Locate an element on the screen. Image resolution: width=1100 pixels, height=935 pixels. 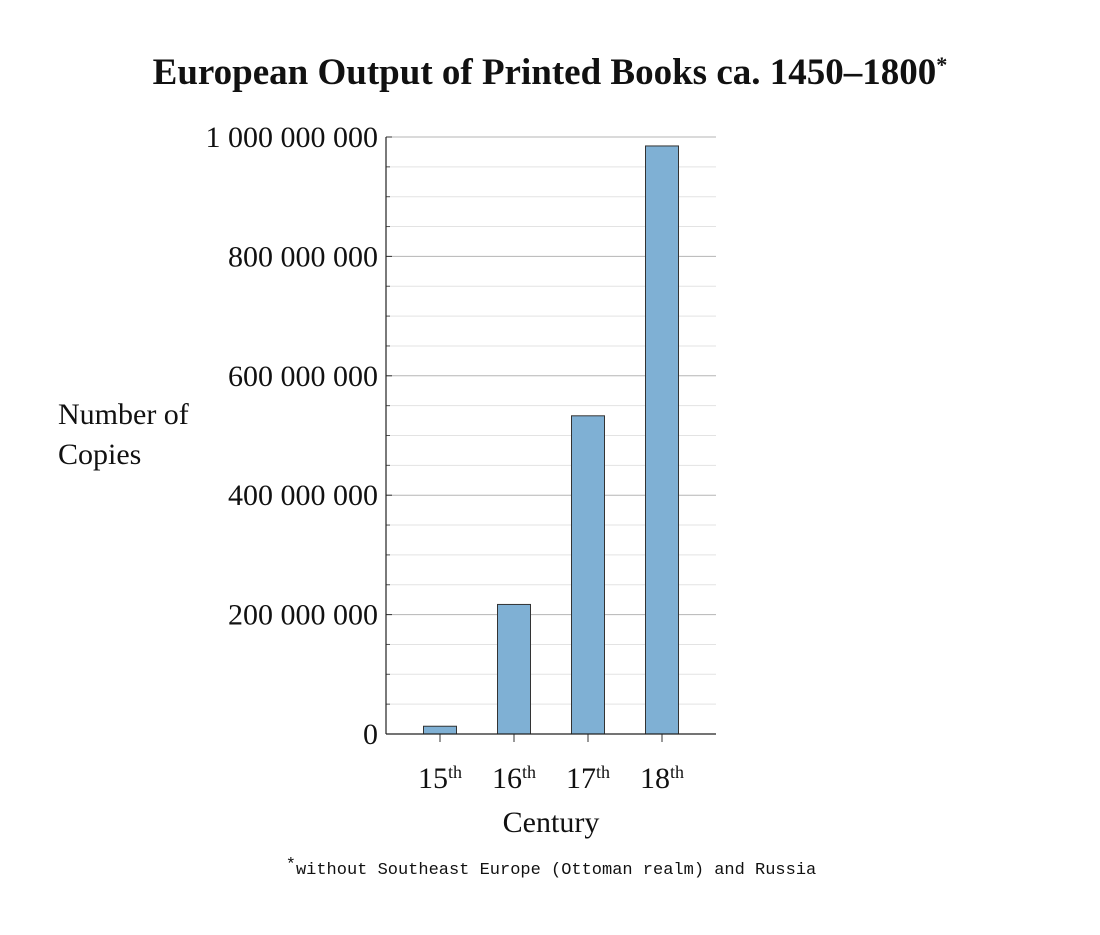
x-tick-label: 18th is located at coordinates (662, 778).